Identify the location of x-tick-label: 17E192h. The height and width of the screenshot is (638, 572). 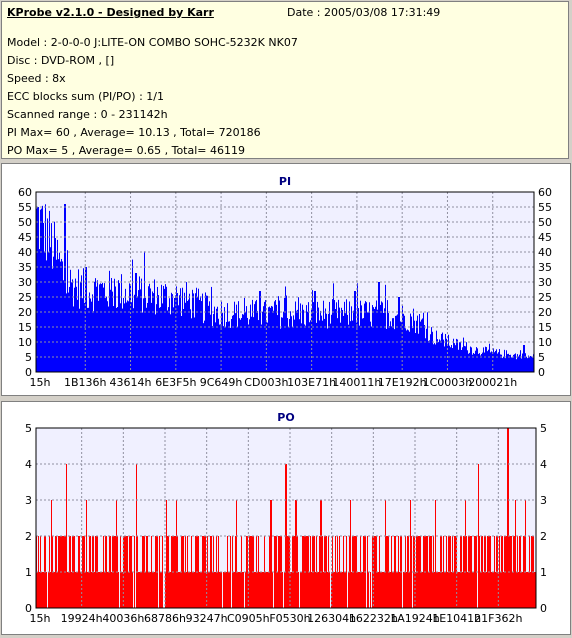
(402, 382).